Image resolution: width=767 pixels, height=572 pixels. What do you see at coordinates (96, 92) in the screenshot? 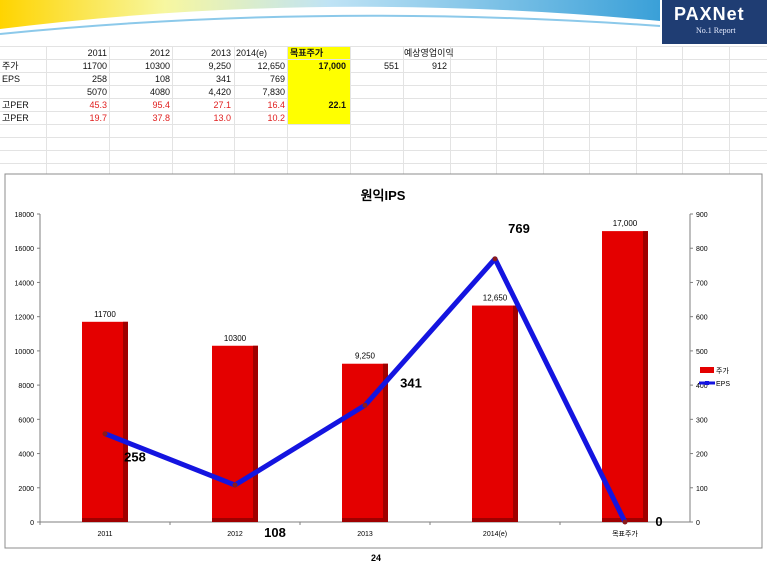
I see `cell-row3-2011: 5070` at bounding box center [96, 92].